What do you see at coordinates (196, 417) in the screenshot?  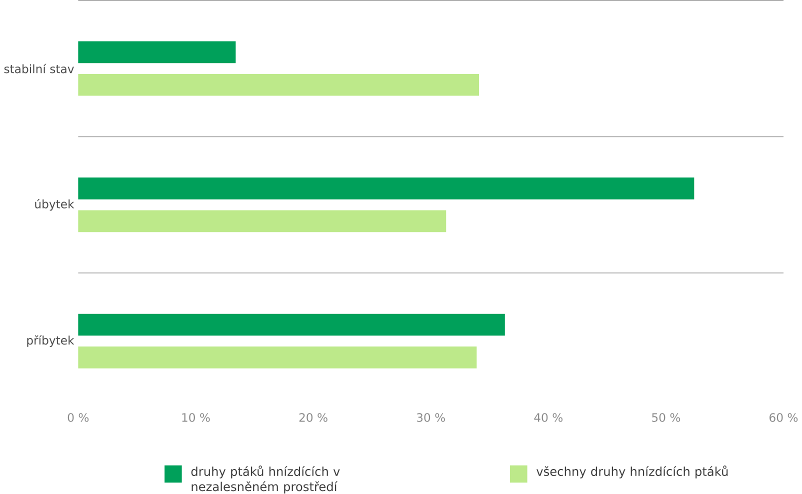 I see `x-tick-label: 10 %` at bounding box center [196, 417].